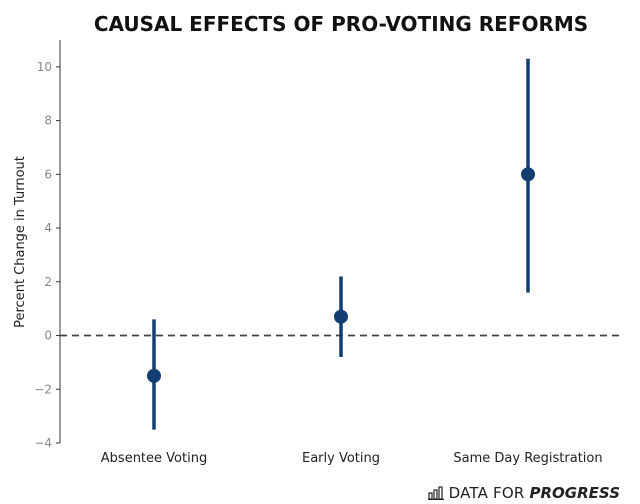  I want to click on brand-text-bold: PROGRESS, so click(574, 493).